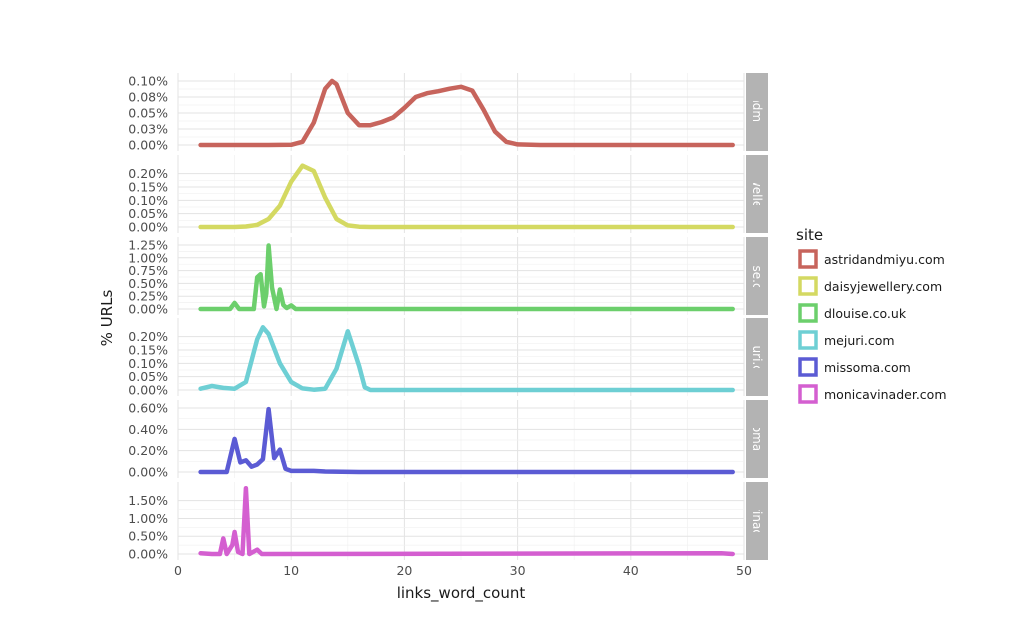  I want to click on facet-strip-label: louise.co.u, so click(757, 276).